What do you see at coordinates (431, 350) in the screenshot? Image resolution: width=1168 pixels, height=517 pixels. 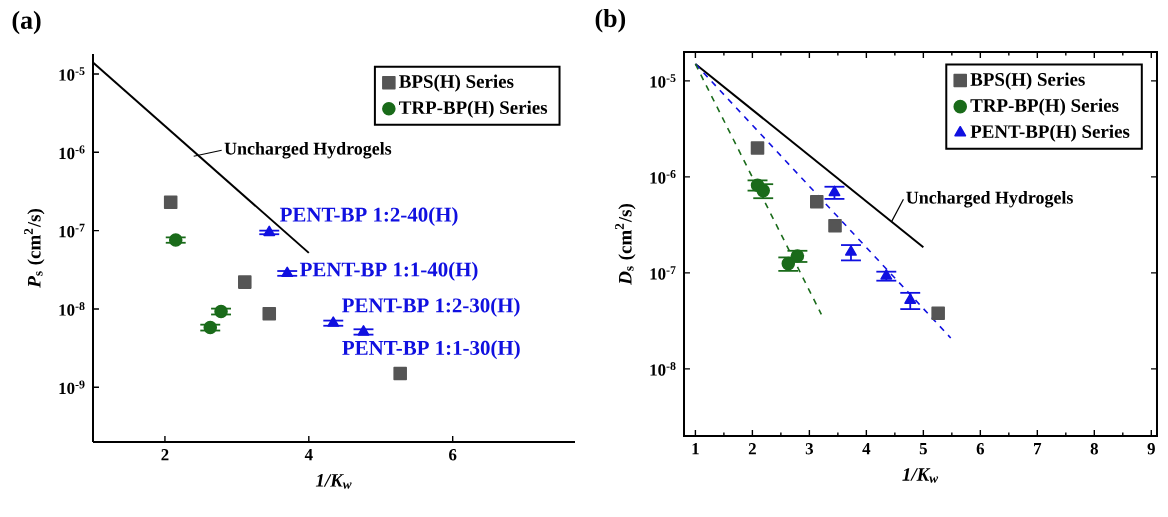 I see `annotation: PENT-BP 1:1-30(H)` at bounding box center [431, 350].